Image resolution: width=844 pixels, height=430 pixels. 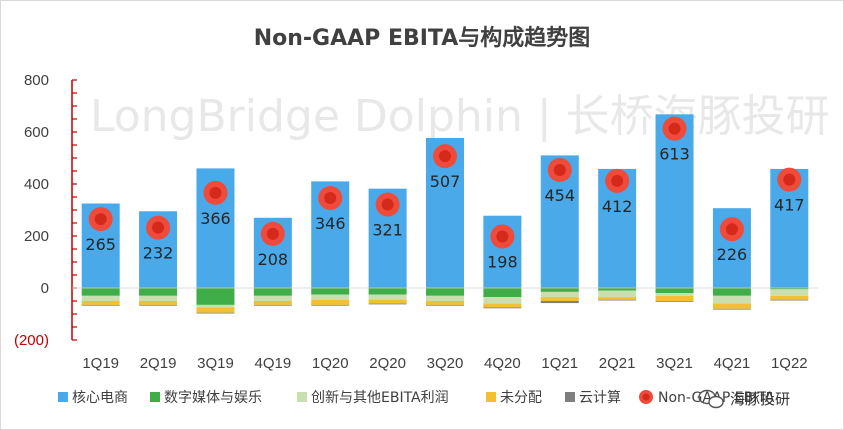 I want to click on watermark-text: LongBridge Dolphin | 长桥海豚投研, so click(x=460, y=116).